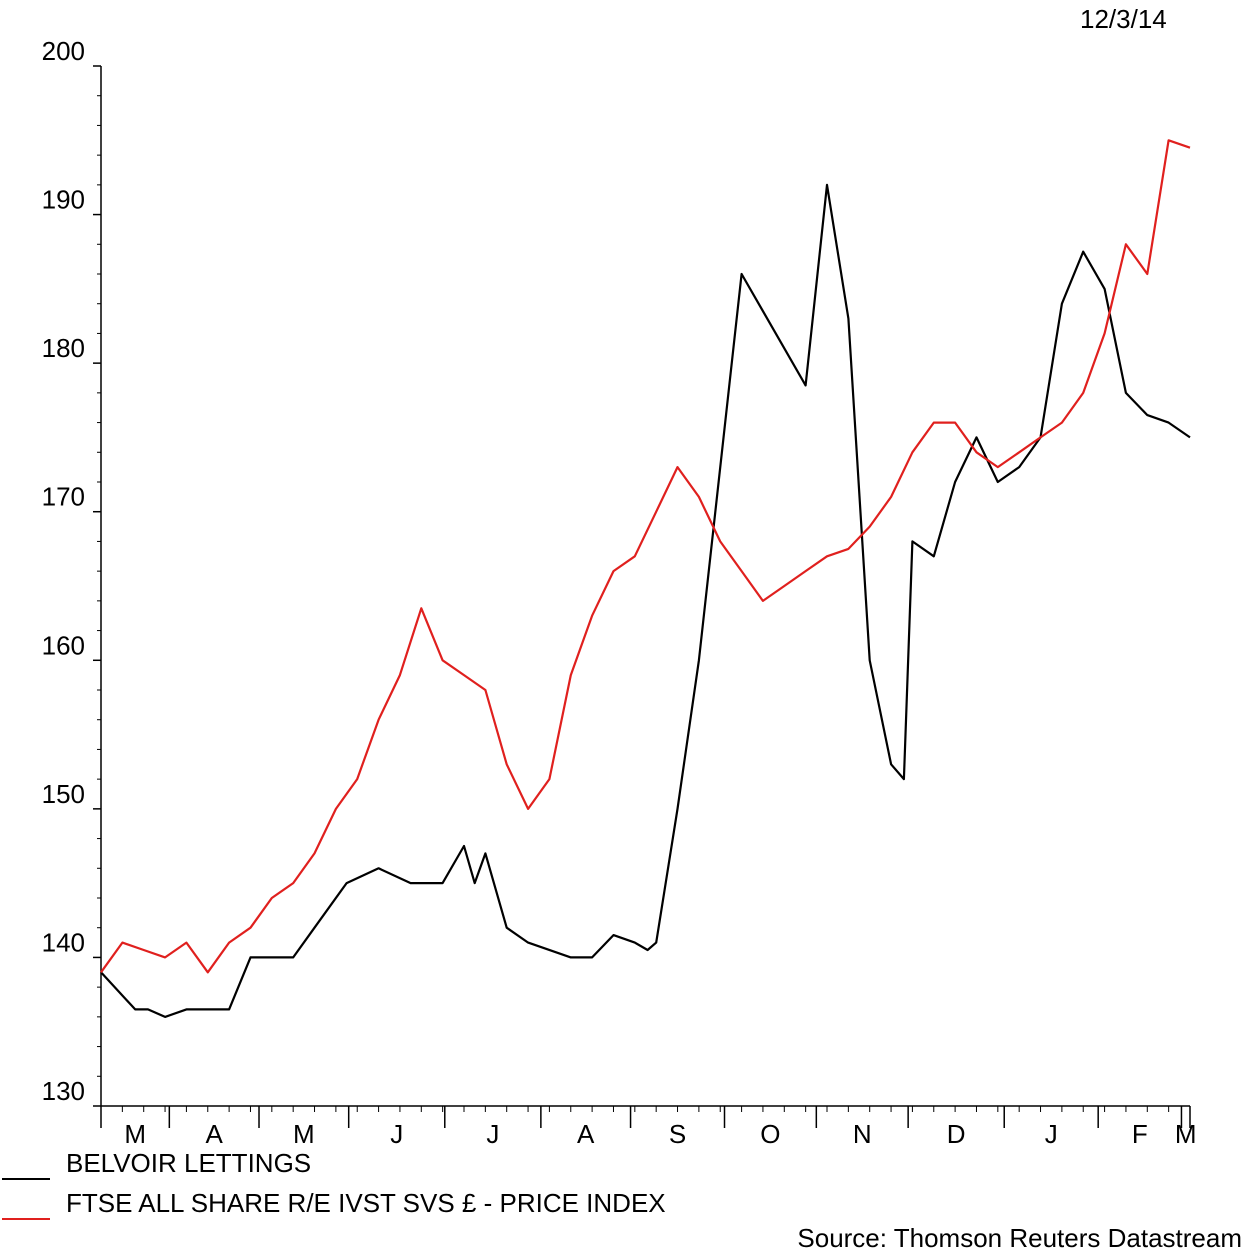  I want to click on x-tick-label: D, so click(956, 1134).